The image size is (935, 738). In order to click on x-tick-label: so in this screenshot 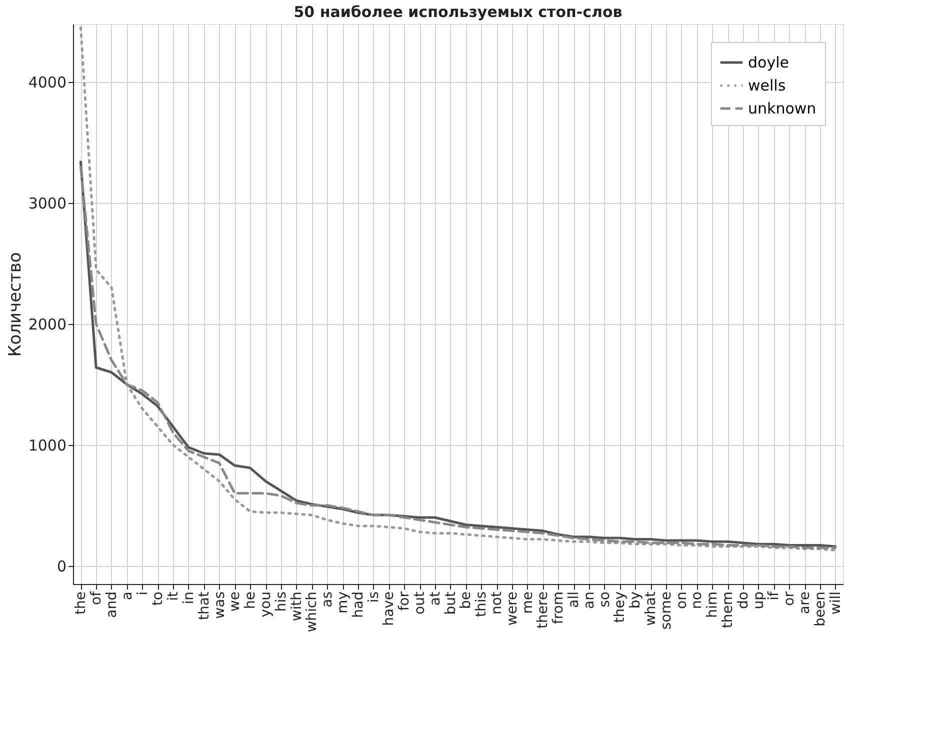, I will do `click(604, 600)`.